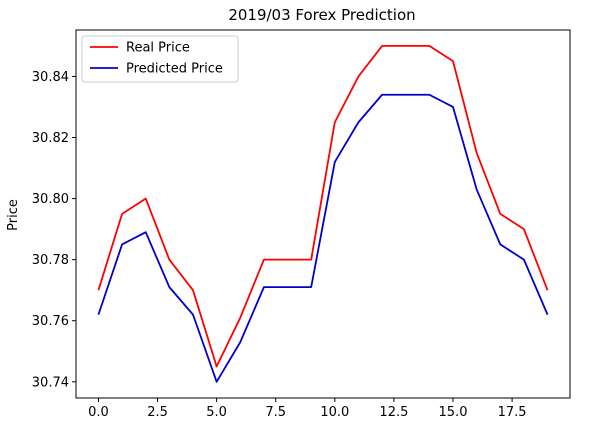 The image size is (604, 425). Describe the element at coordinates (50, 321) in the screenshot. I see `y-tick-label: 30.76` at that location.